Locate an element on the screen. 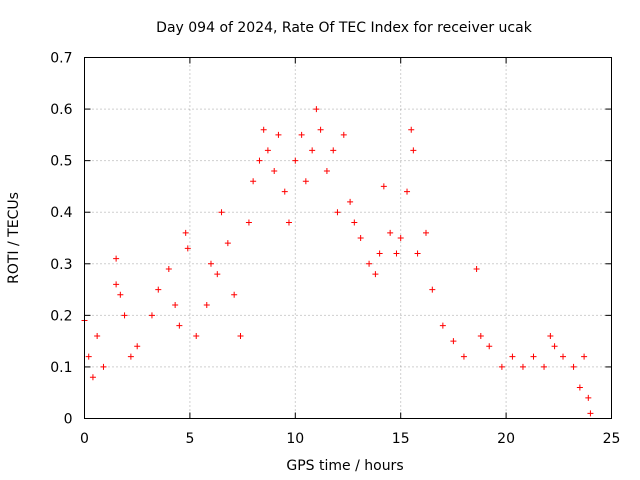  y-axis-title: ROTI / TECUs is located at coordinates (14, 238).